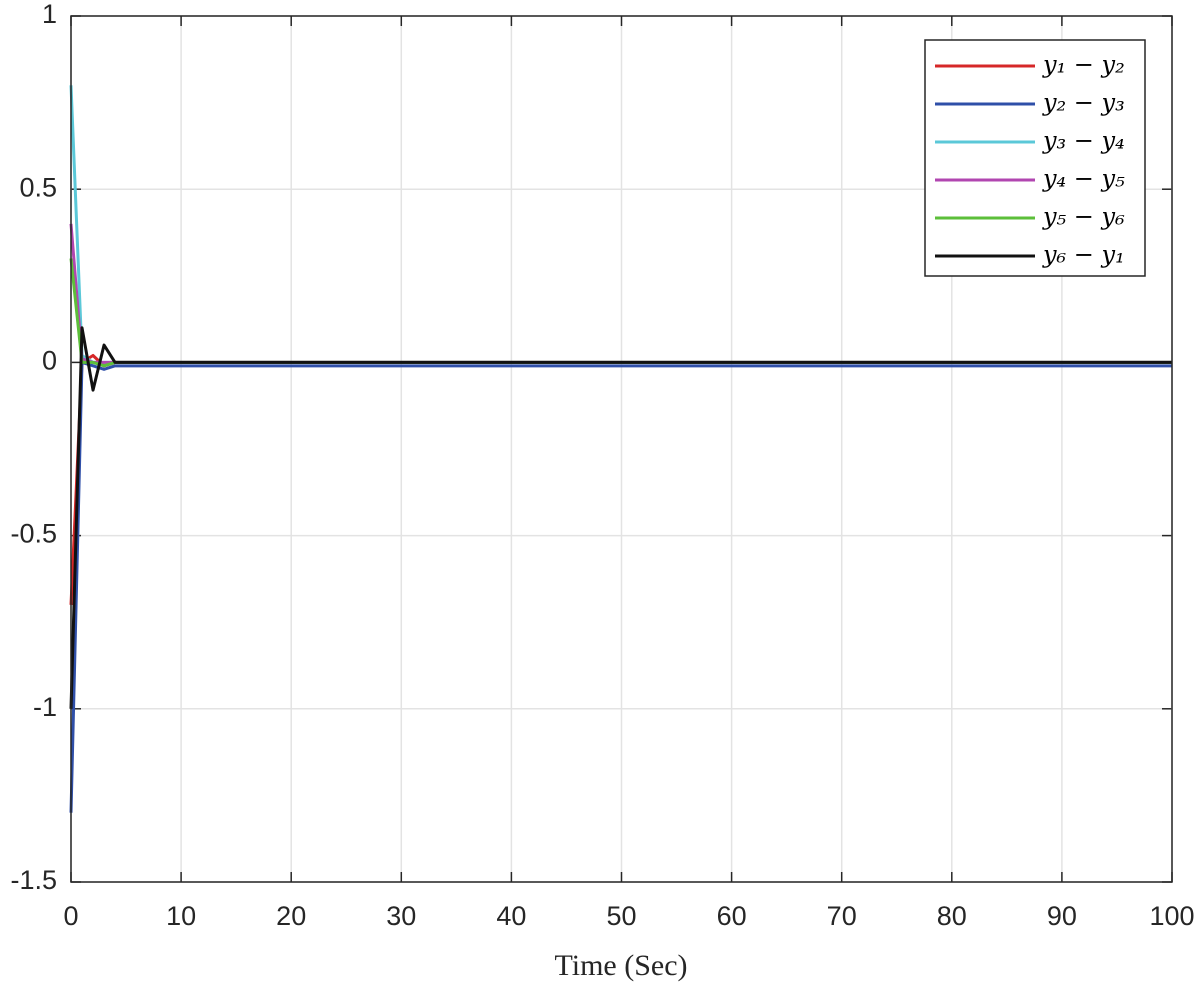 The height and width of the screenshot is (992, 1200). I want to click on x-tick-label: 0, so click(70, 916).